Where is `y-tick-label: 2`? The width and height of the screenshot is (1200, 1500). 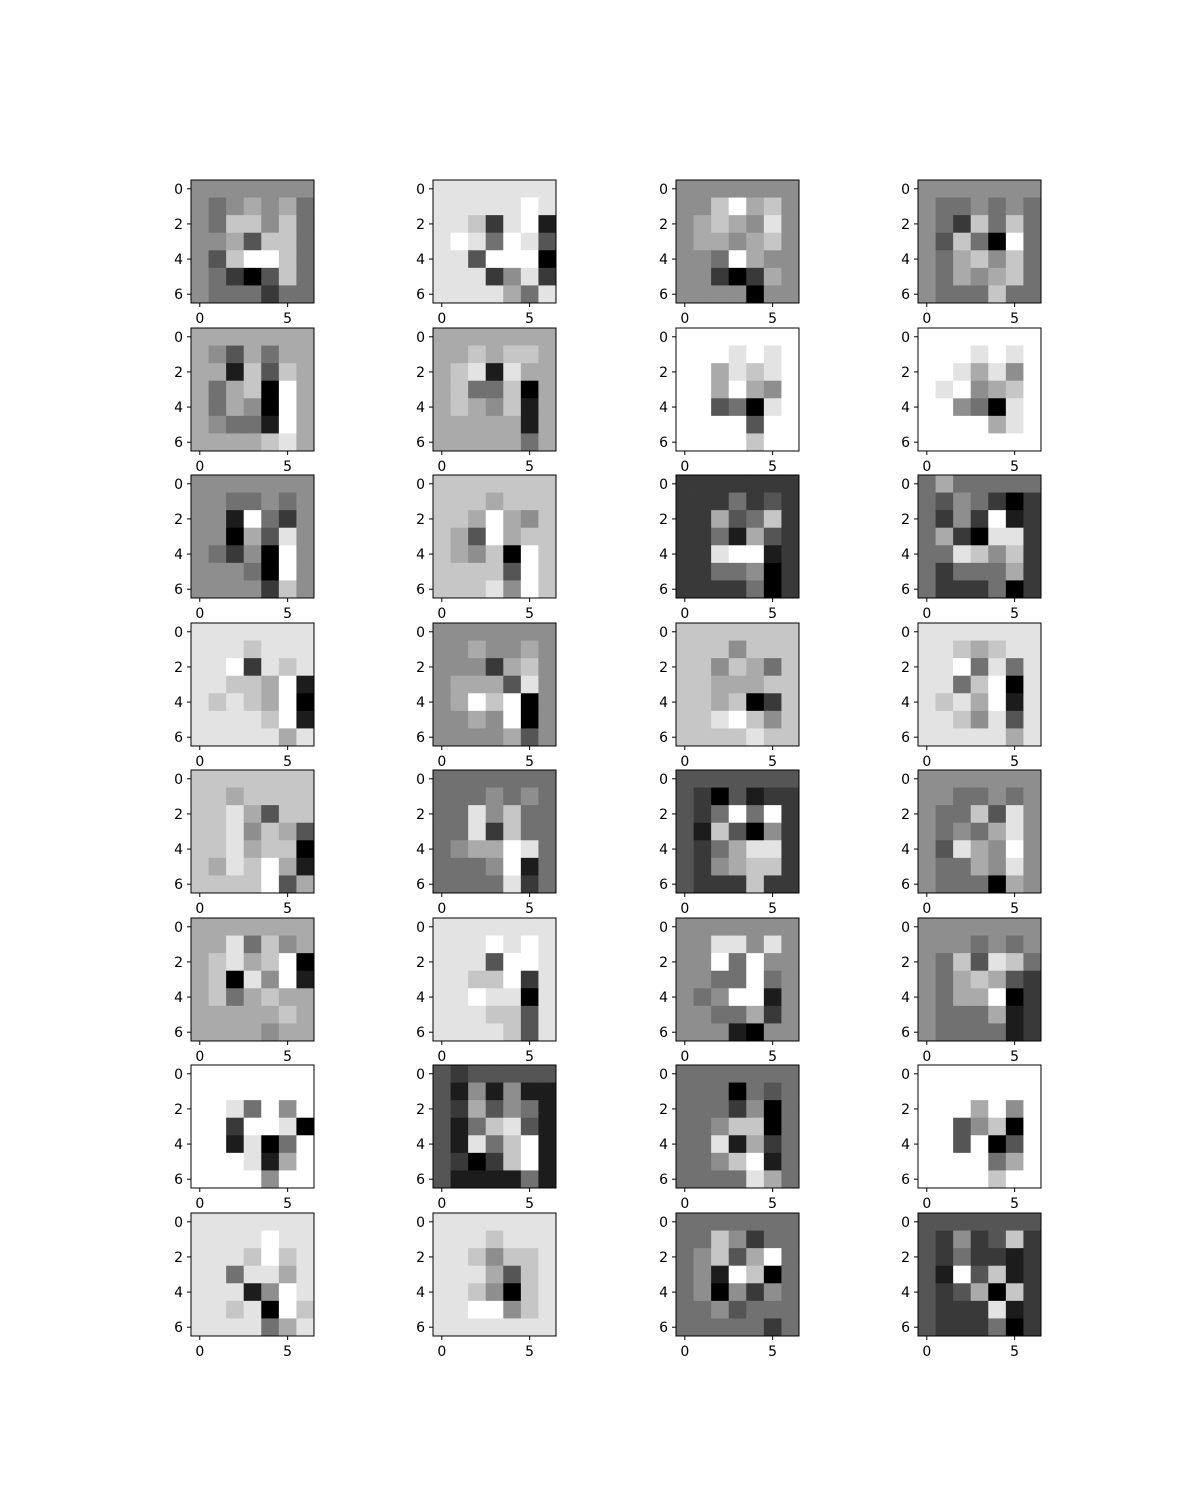
y-tick-label: 2 is located at coordinates (178, 1110).